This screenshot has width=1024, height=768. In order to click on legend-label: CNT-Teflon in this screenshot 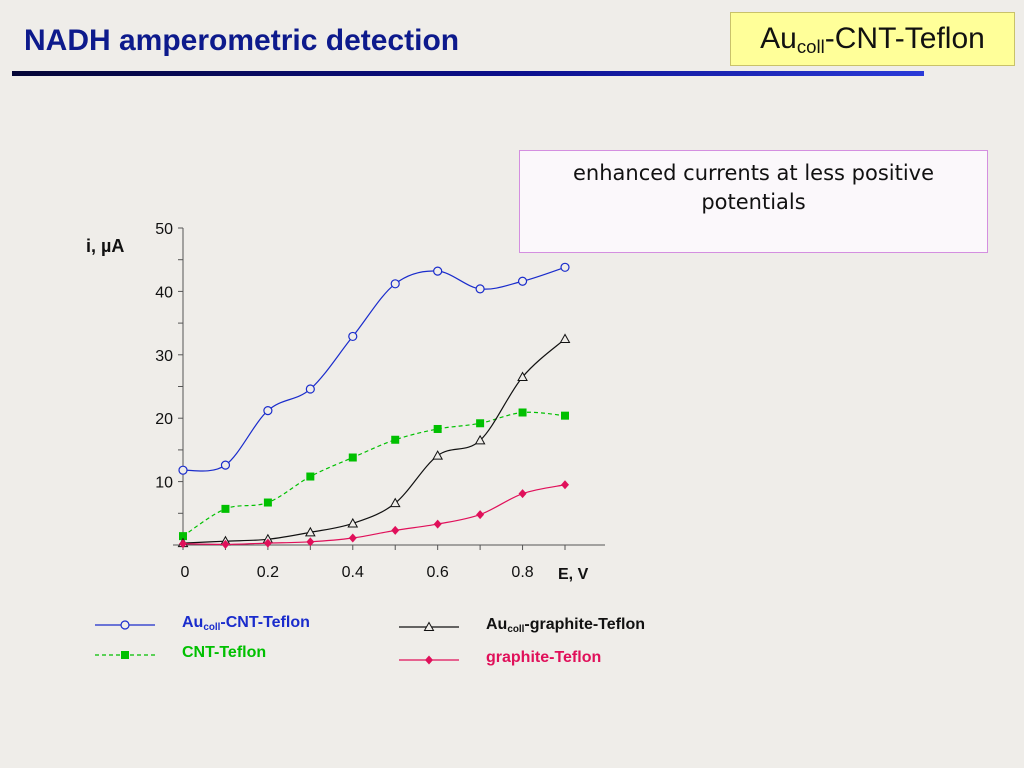, I will do `click(224, 653)`.